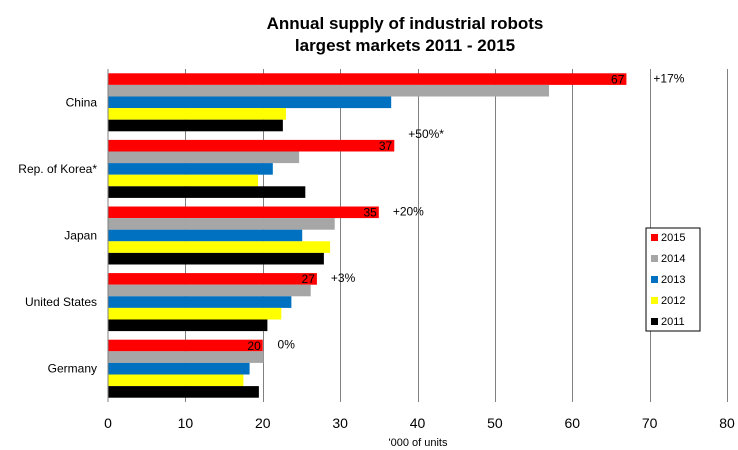 This screenshot has height=450, width=738. What do you see at coordinates (654, 300) in the screenshot?
I see `legend-swatch-2012` at bounding box center [654, 300].